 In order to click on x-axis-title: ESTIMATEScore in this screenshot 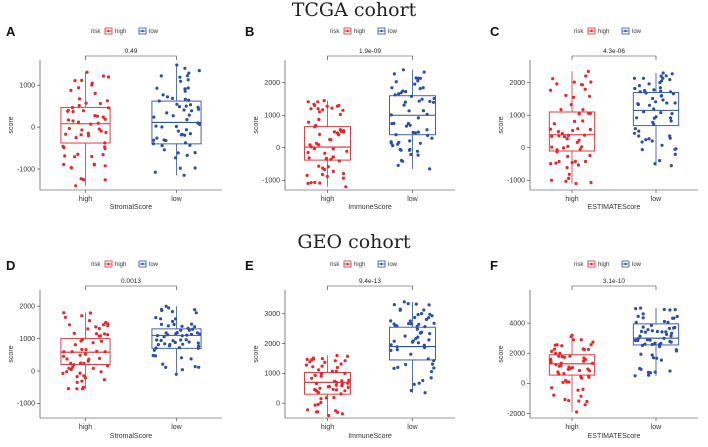, I will do `click(614, 436)`.